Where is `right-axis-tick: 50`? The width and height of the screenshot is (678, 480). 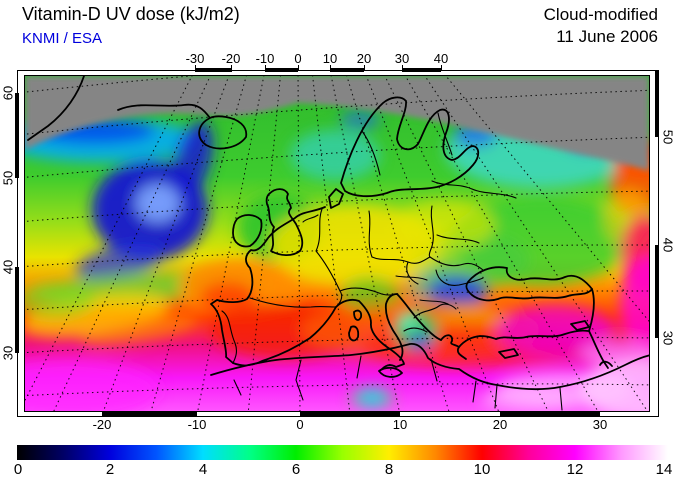
right-axis-tick: 50 is located at coordinates (668, 137).